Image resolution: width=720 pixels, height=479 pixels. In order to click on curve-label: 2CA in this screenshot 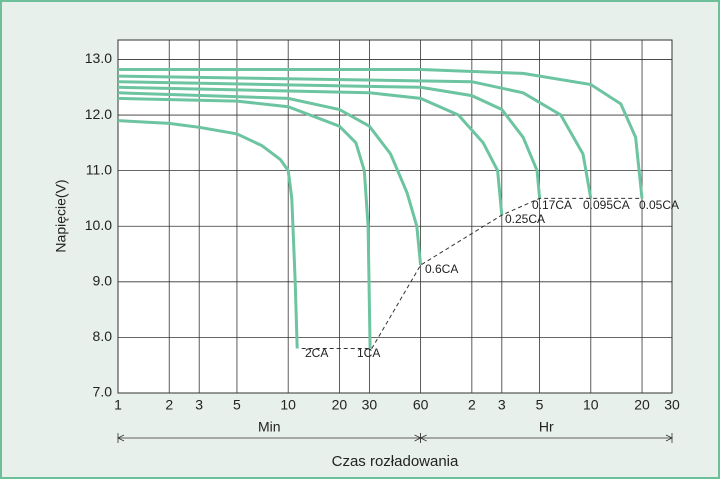, I will do `click(316, 353)`.